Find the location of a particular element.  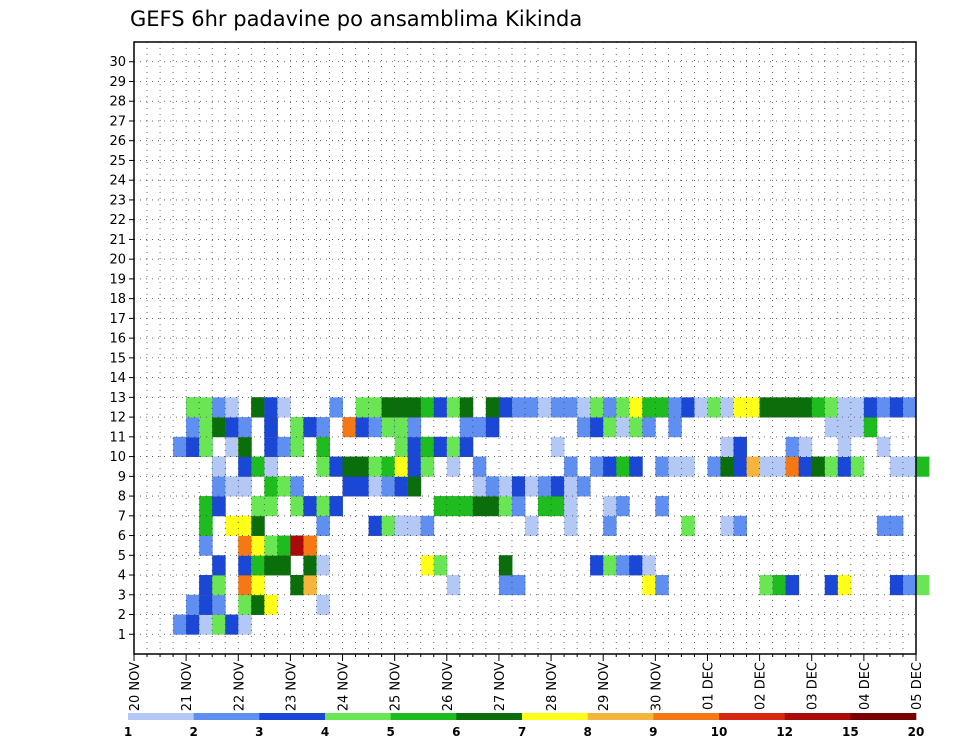

y-tick-label: 16 is located at coordinates (117, 339).